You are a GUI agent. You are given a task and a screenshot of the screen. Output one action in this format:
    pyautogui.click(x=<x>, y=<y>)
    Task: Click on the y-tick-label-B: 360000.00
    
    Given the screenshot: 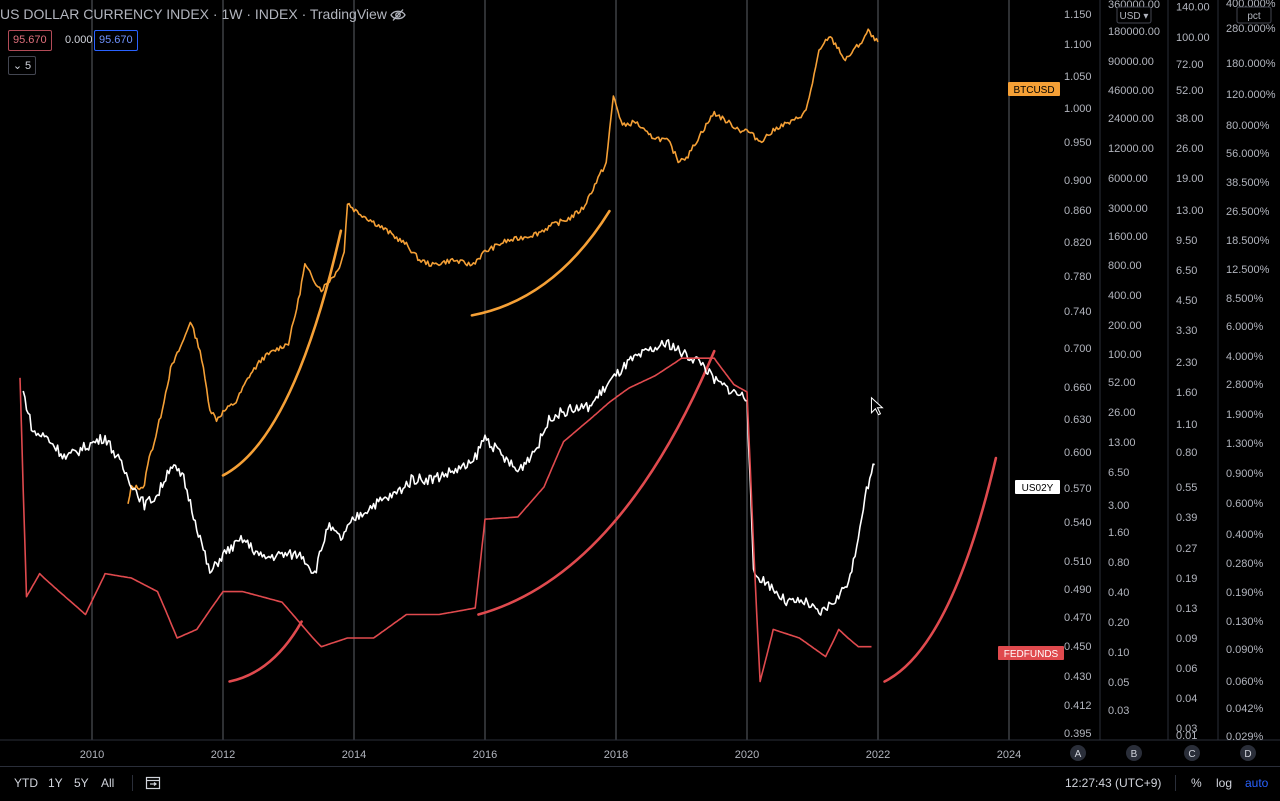 What is the action you would take?
    pyautogui.click(x=1134, y=5)
    